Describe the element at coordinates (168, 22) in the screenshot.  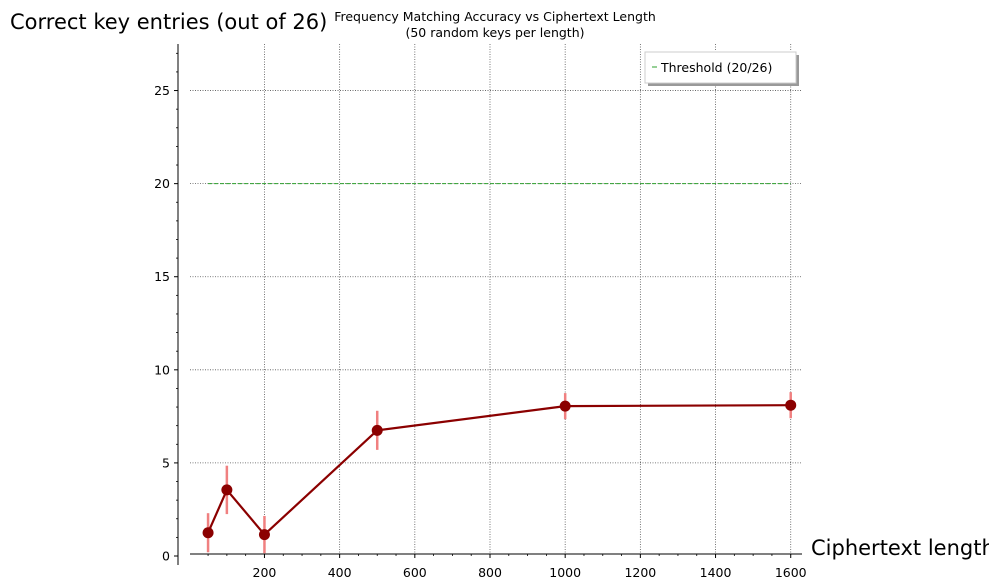
I see `y-axis-label: Correct key entries (out of 26)` at that location.